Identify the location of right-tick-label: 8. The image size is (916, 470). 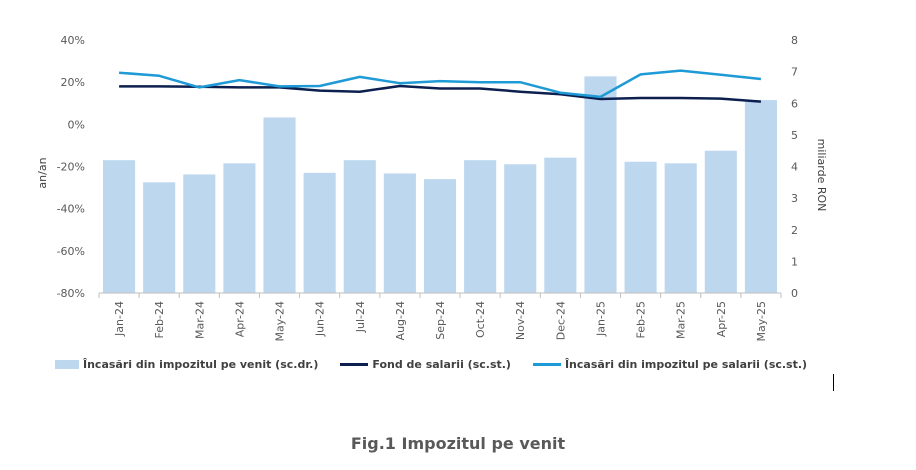
(794, 40).